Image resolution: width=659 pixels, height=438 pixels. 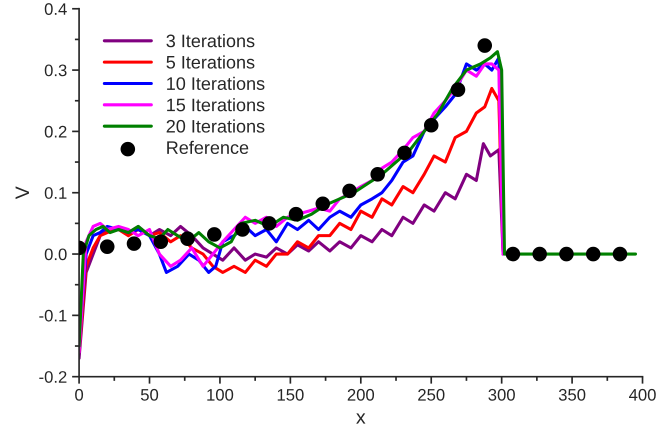 I want to click on legend-label: 5 Iterations, so click(x=210, y=62).